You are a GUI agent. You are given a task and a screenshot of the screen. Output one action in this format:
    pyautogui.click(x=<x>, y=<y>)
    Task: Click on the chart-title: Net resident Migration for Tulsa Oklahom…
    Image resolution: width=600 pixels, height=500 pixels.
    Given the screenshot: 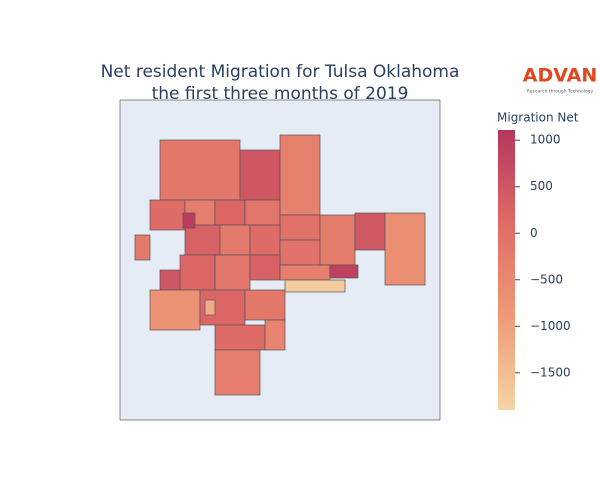 What is the action you would take?
    pyautogui.click(x=280, y=72)
    